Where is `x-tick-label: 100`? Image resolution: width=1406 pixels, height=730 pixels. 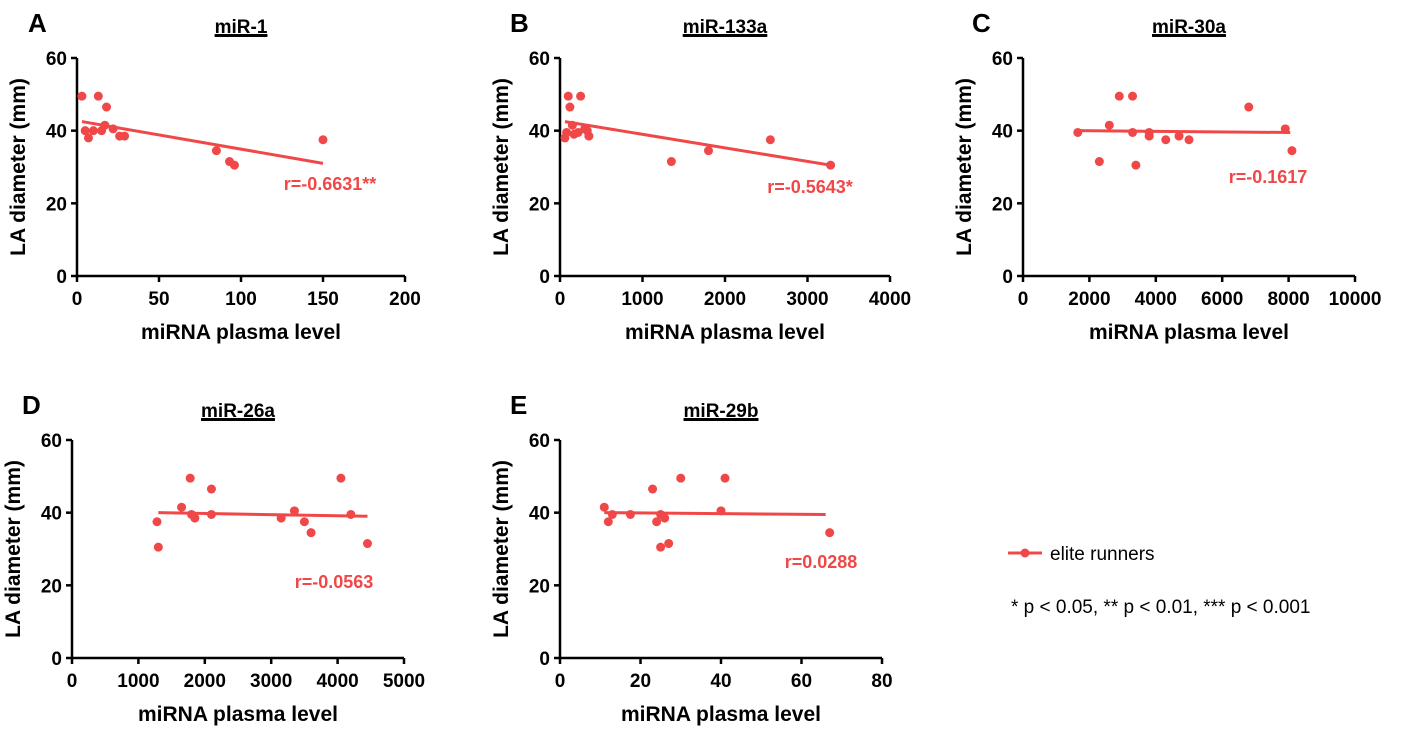
x-tick-label: 100 is located at coordinates (241, 299).